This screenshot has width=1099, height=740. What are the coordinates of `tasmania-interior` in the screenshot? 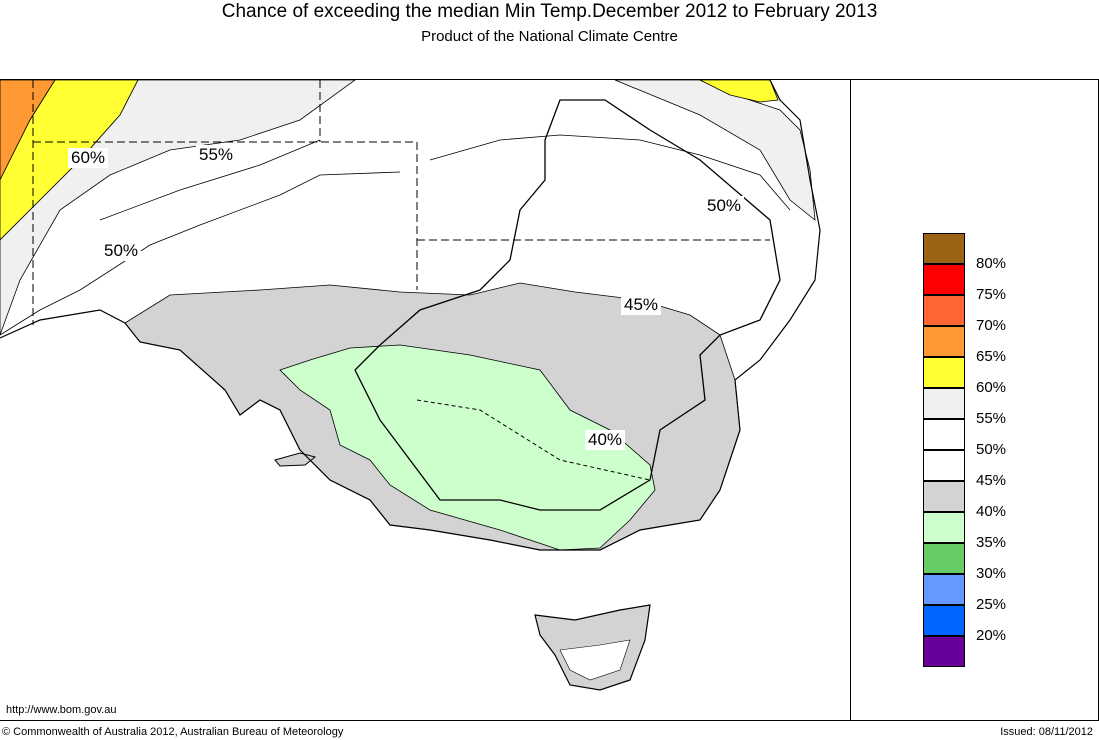 It's located at (595, 660).